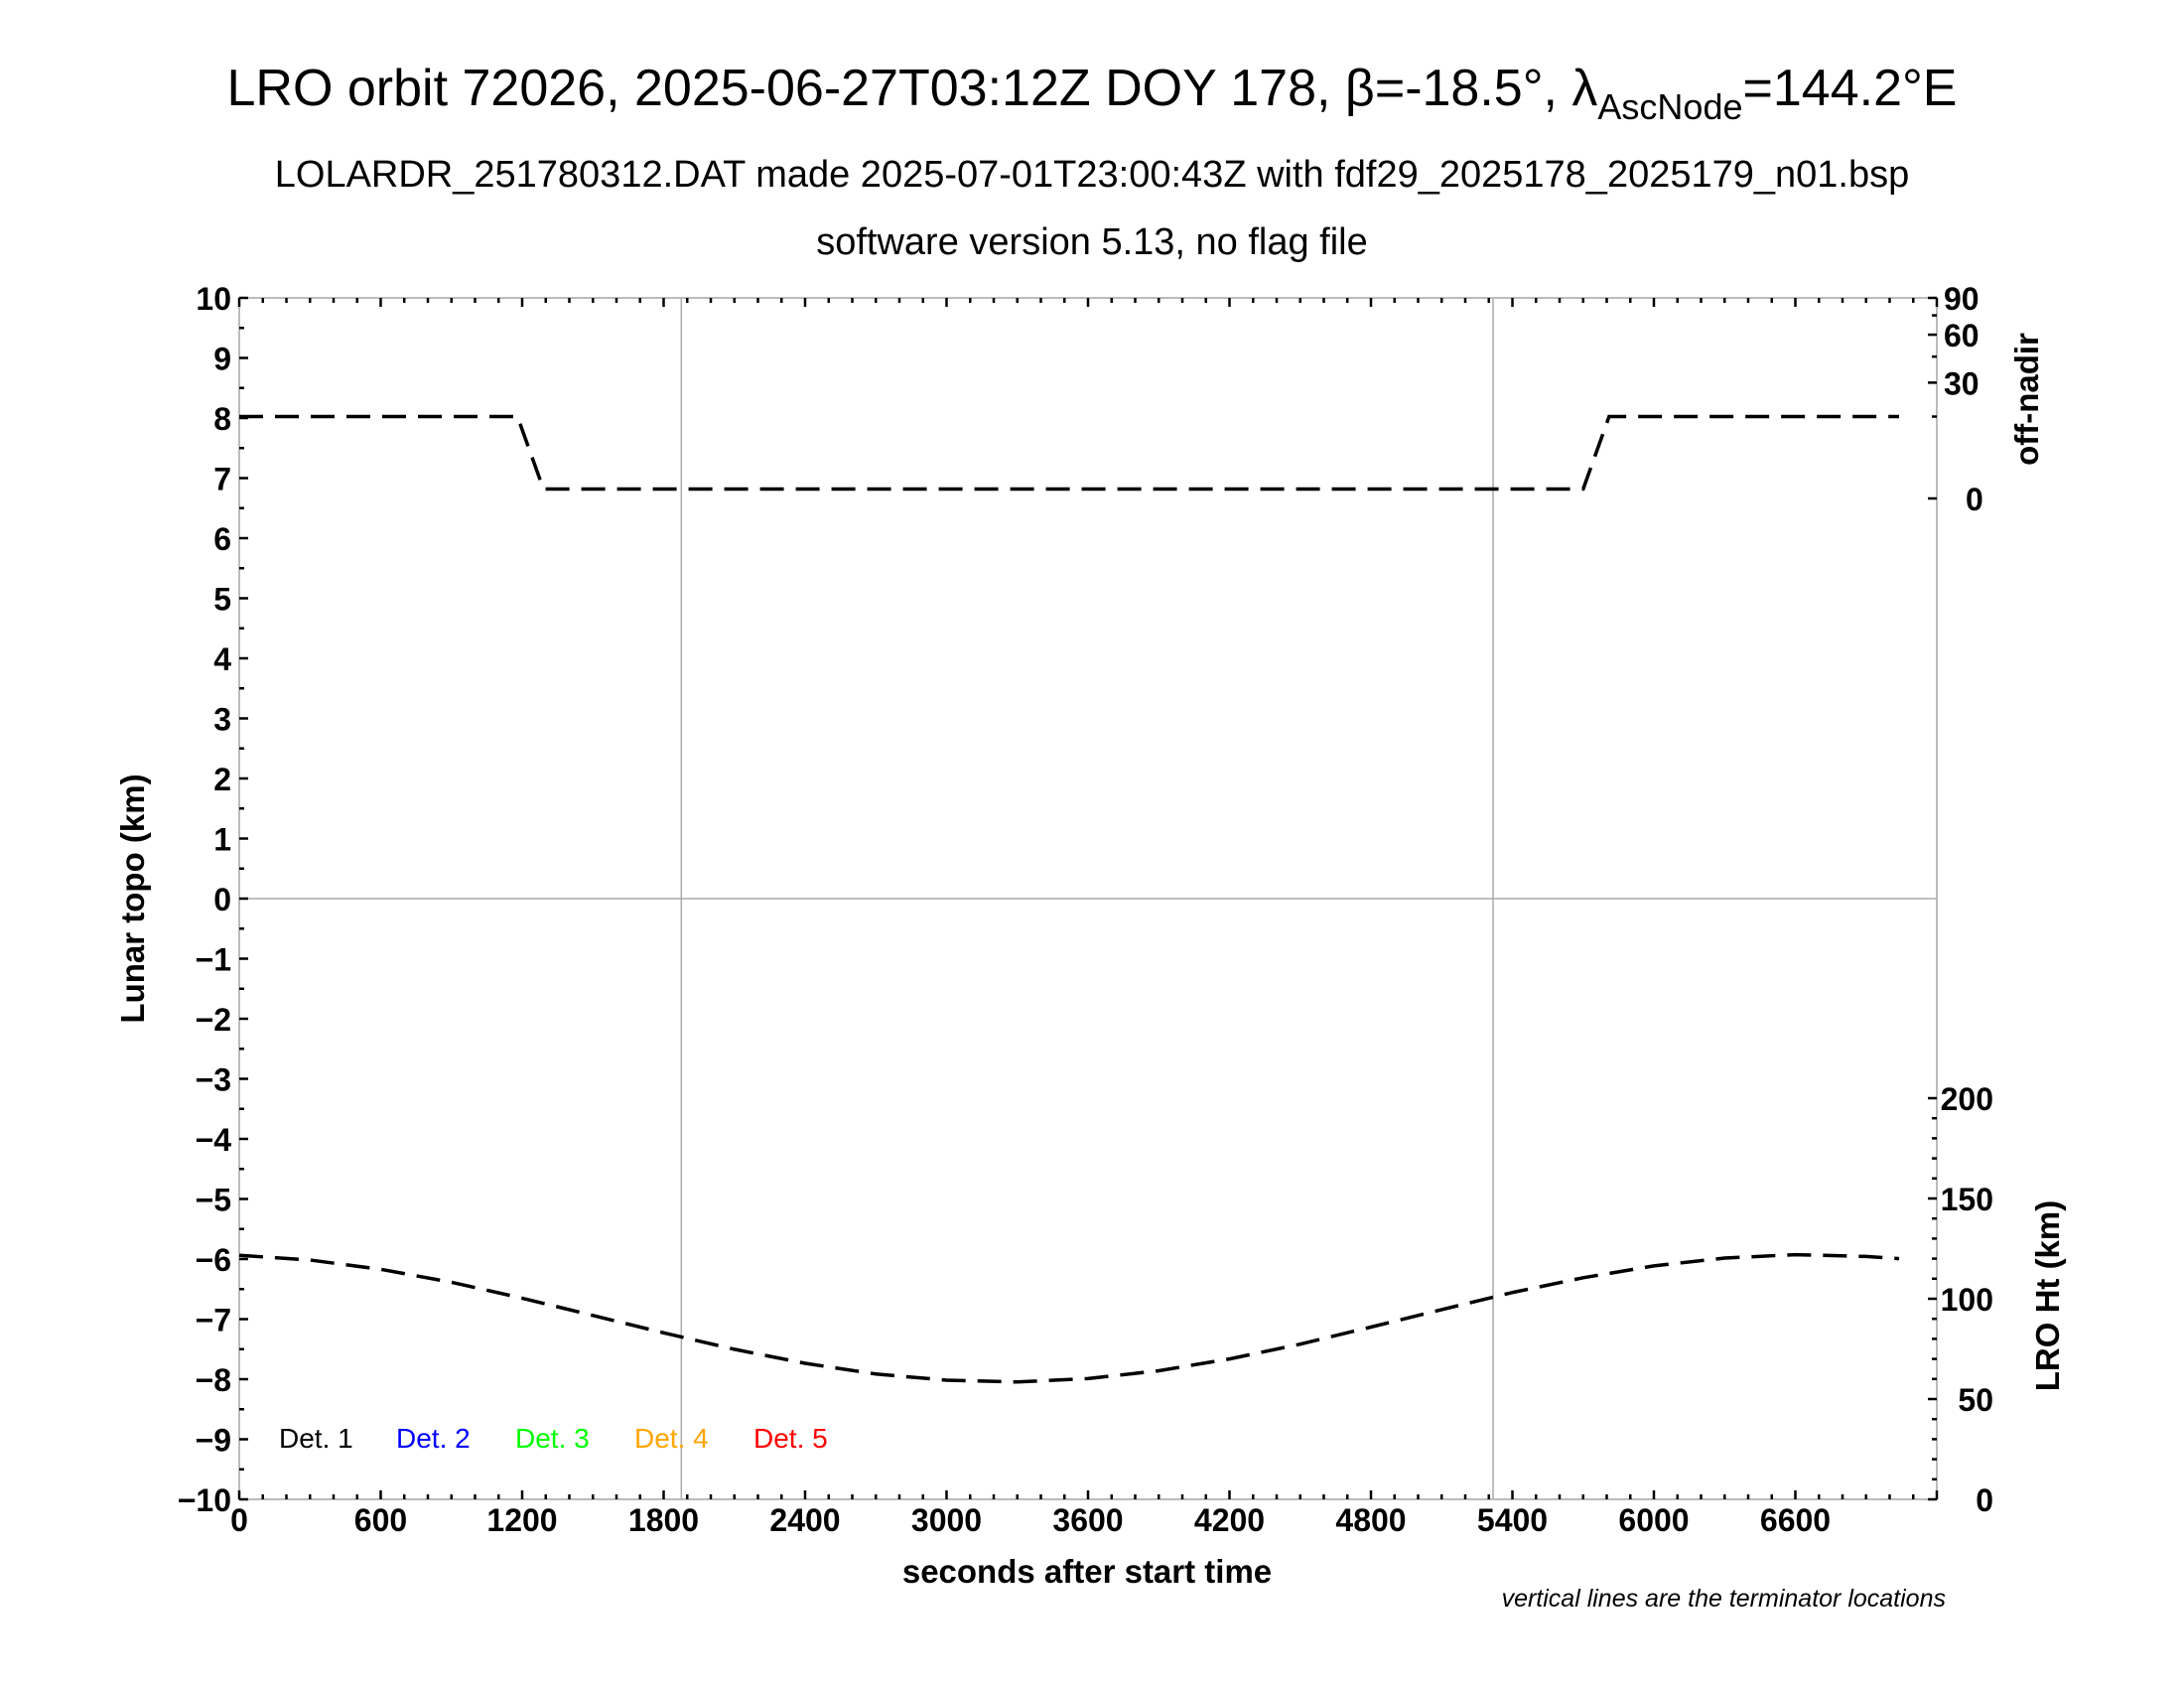 Image resolution: width=2184 pixels, height=1688 pixels. I want to click on x-tick-label: 2400, so click(804, 1520).